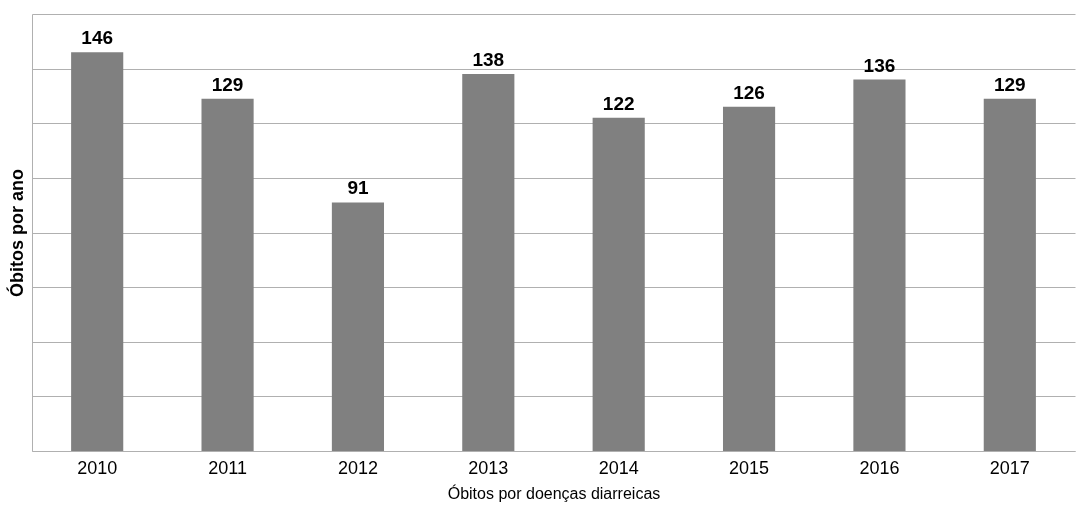 The image size is (1083, 507). Describe the element at coordinates (488, 467) in the screenshot. I see `x-tick-label: 2013` at that location.